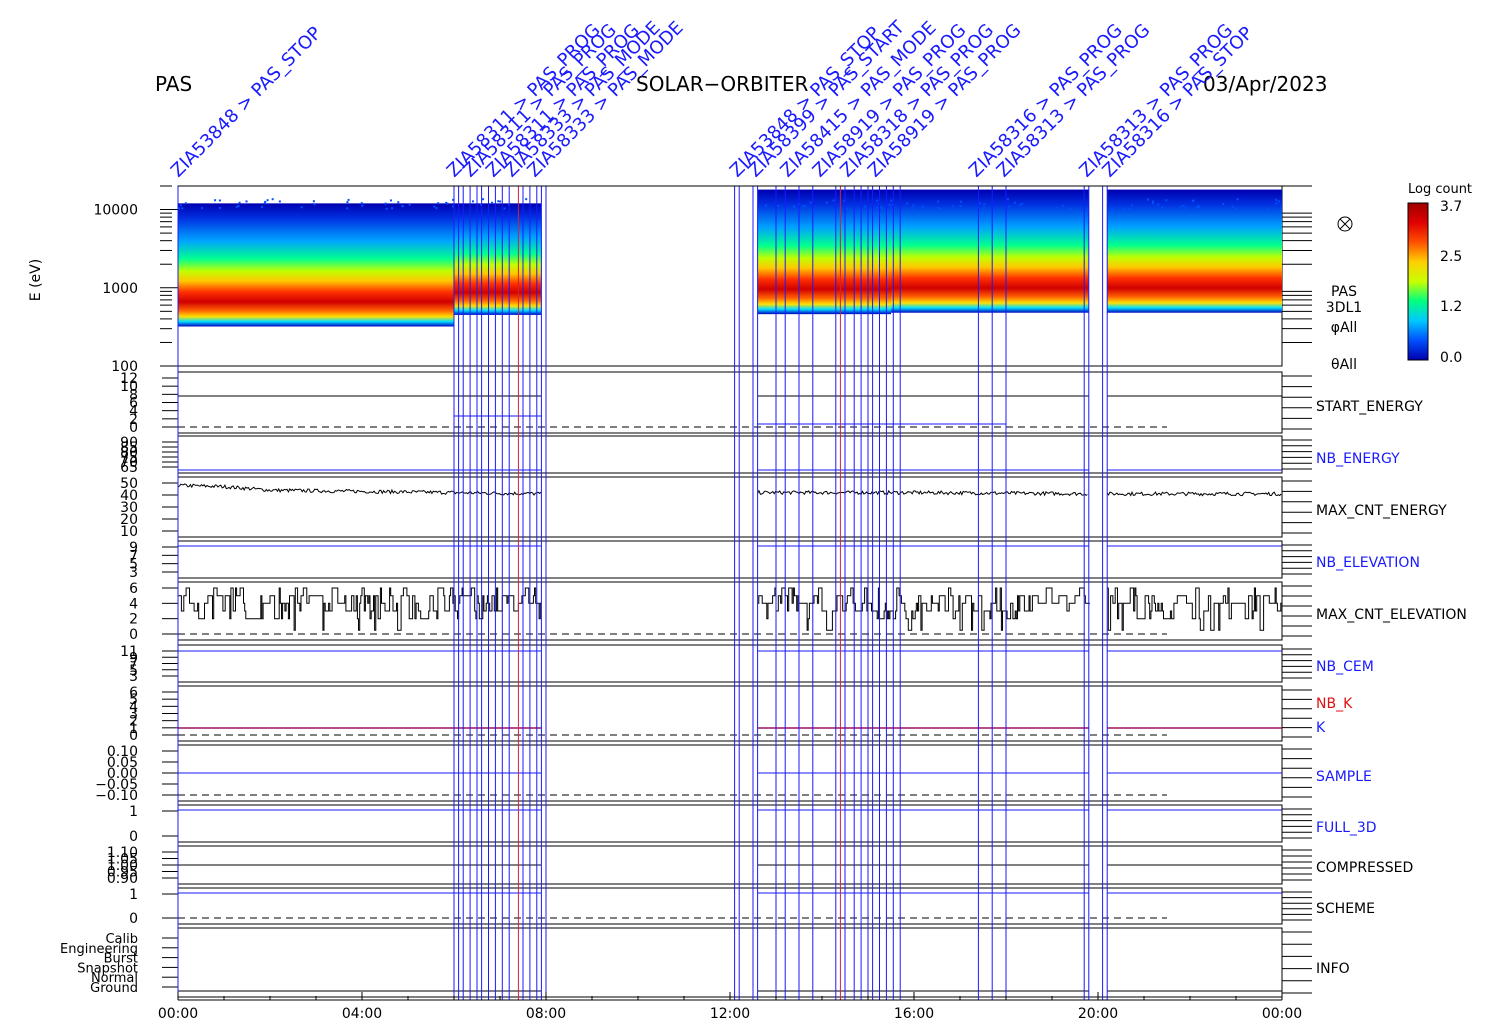  I want to click on max_cnt_energy-y-tick-label: 40, so click(129, 496).